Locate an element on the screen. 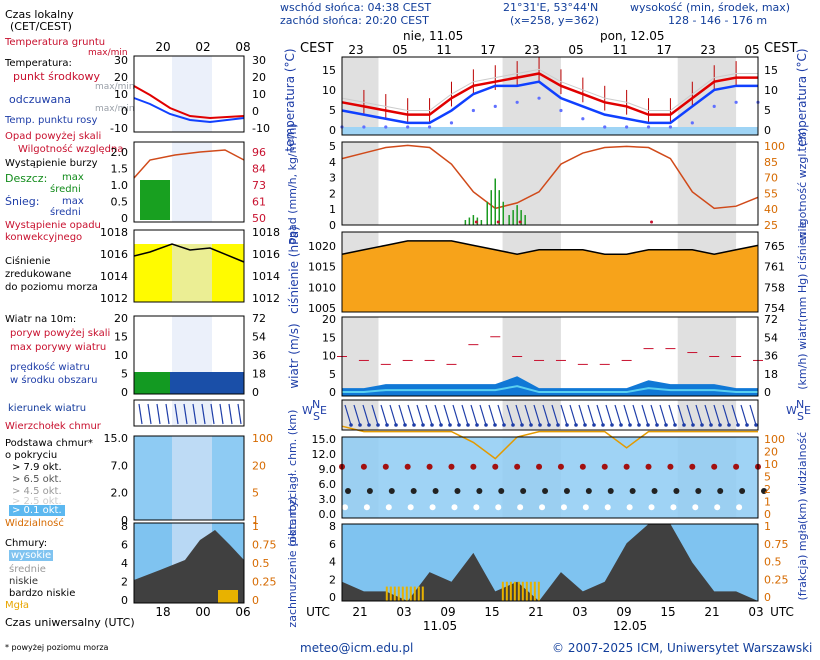 This screenshot has width=820, height=660. axis-title-fog: (frakcja) mgła is located at coordinates (802, 562).